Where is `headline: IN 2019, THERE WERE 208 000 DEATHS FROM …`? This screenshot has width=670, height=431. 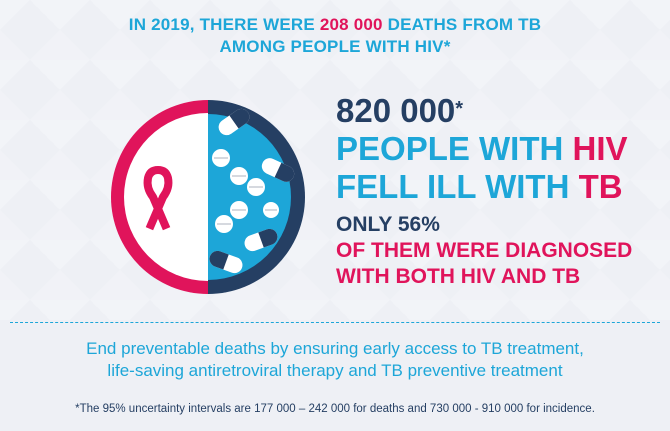
headline: IN 2019, THERE WERE 208 000 DEATHS FROM … is located at coordinates (335, 36).